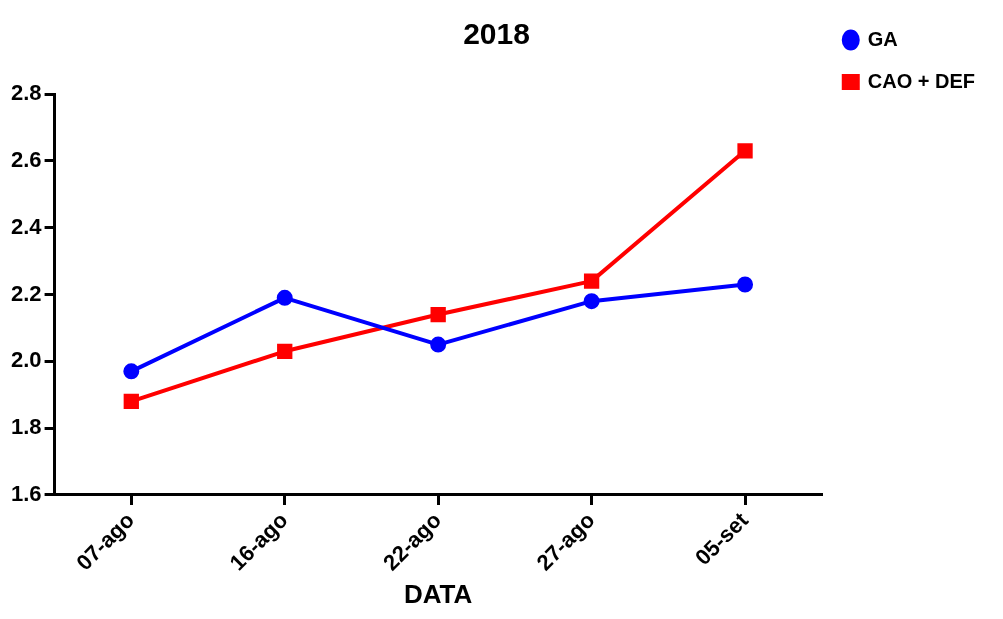 The image size is (1003, 619). Describe the element at coordinates (26, 293) in the screenshot. I see `y-tick-label: 2.2` at that location.